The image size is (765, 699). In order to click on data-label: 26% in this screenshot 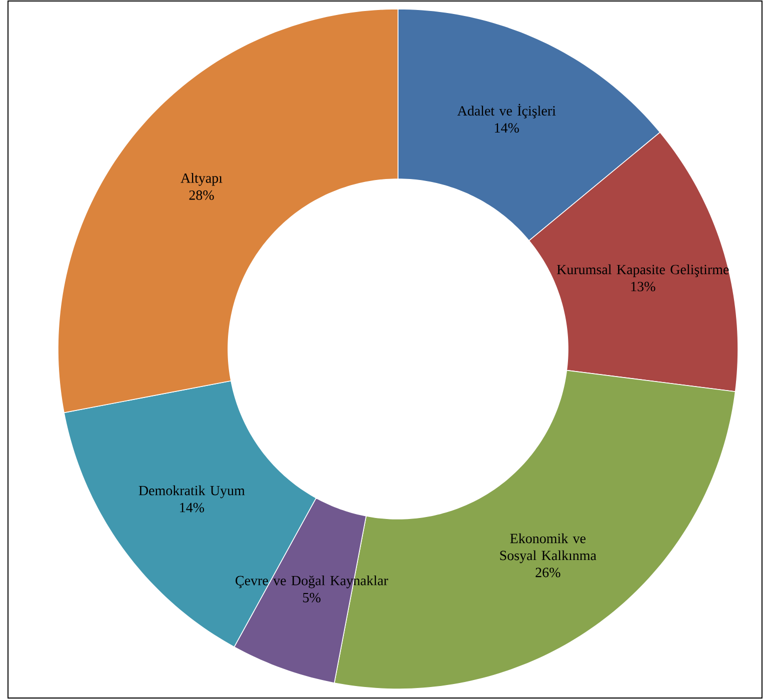, I will do `click(548, 573)`.